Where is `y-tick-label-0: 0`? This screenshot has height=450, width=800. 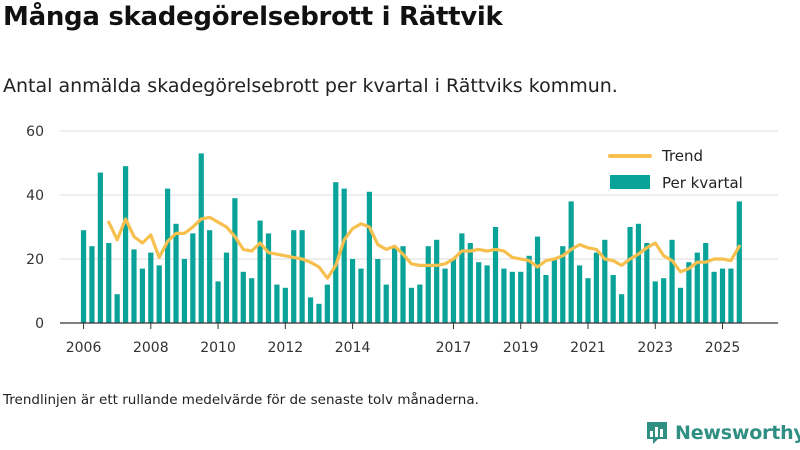
y-tick-label-0: 0 is located at coordinates (39, 324).